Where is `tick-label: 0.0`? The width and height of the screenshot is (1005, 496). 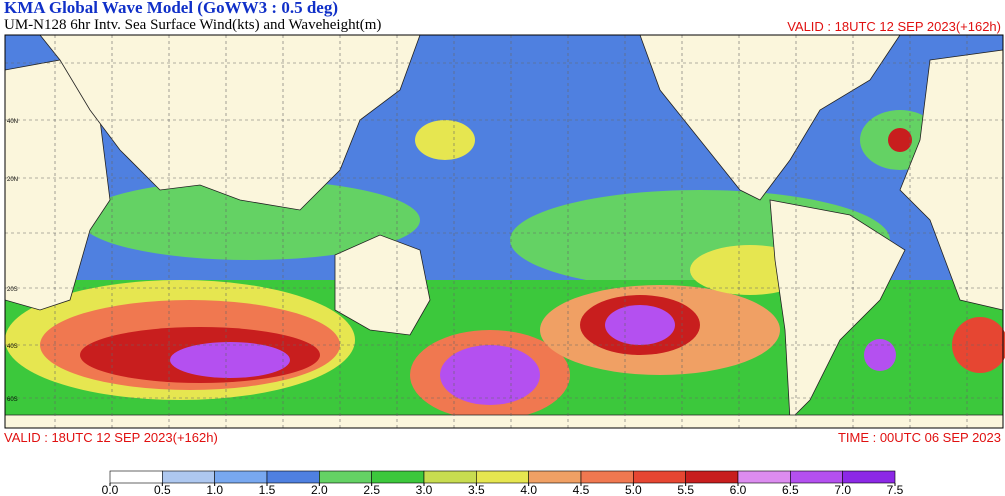 tick-label: 0.0 is located at coordinates (110, 489).